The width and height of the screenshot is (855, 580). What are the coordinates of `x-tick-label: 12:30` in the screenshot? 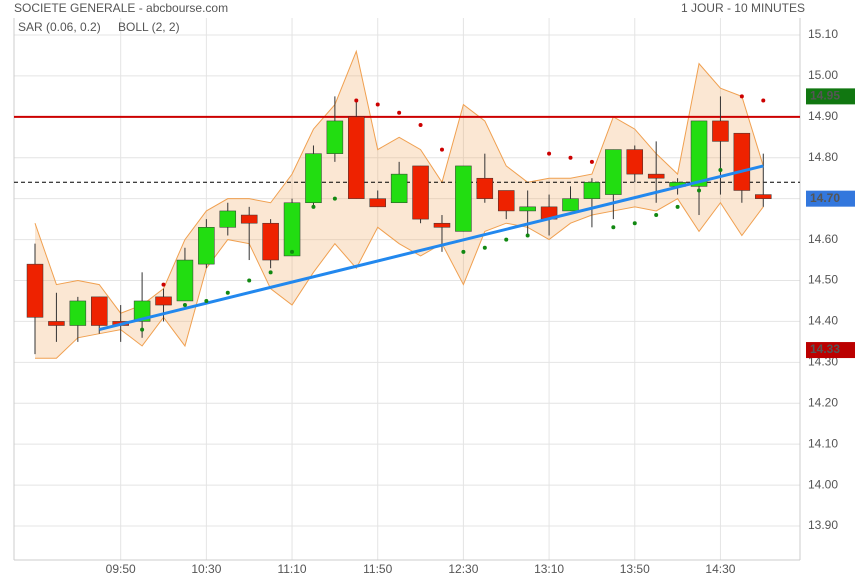 It's located at (463, 569).